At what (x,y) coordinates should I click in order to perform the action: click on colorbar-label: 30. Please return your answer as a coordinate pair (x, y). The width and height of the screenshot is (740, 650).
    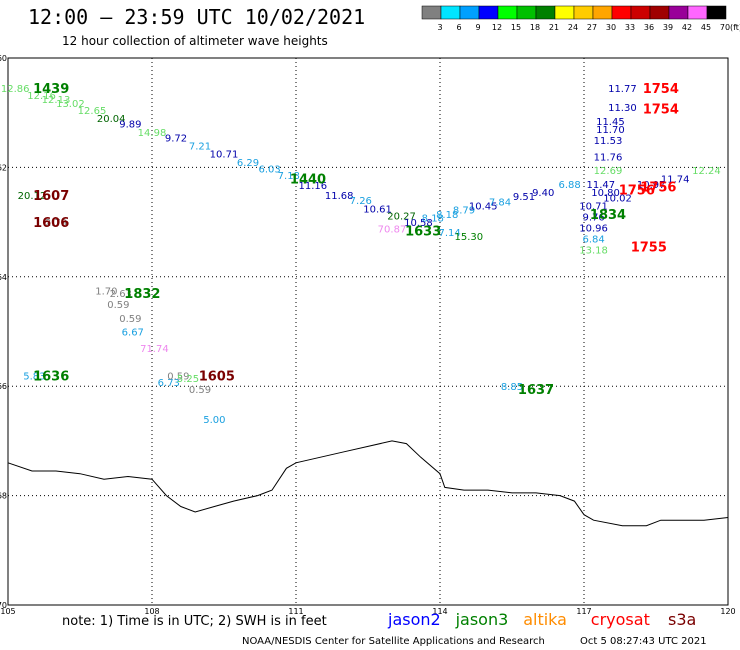
    Looking at the image, I should click on (611, 27).